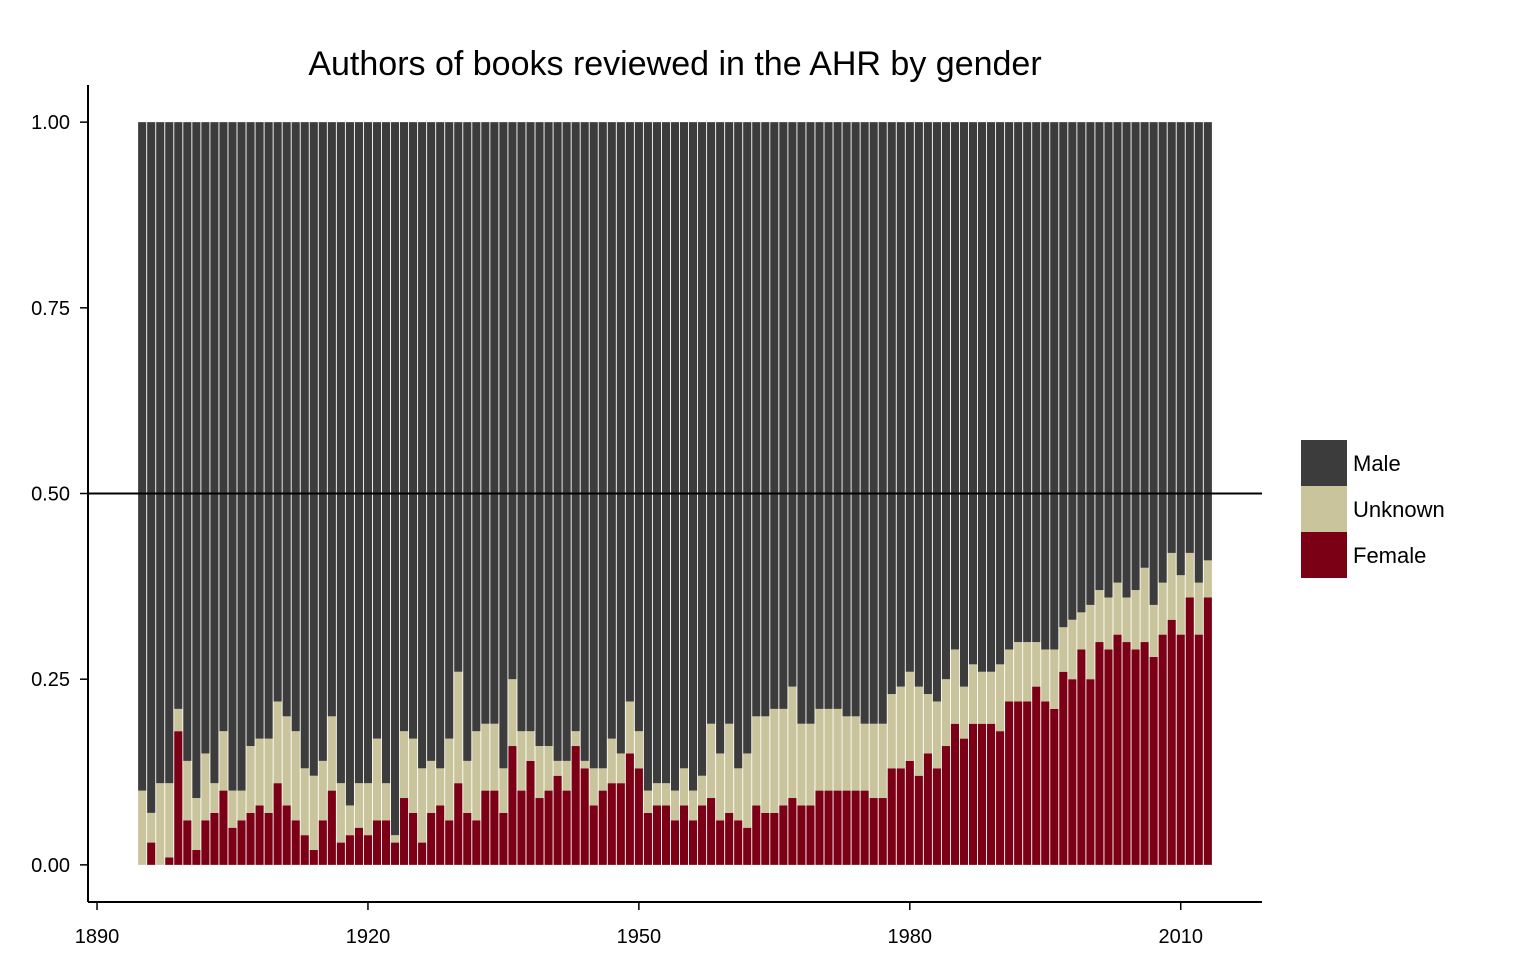  I want to click on bar-unknown-1990, so click(1000, 698).